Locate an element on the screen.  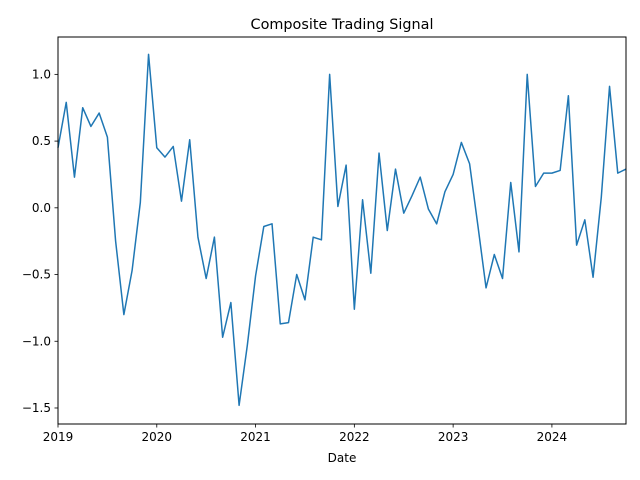
y-tick-label: −1.0 is located at coordinates (36, 341).